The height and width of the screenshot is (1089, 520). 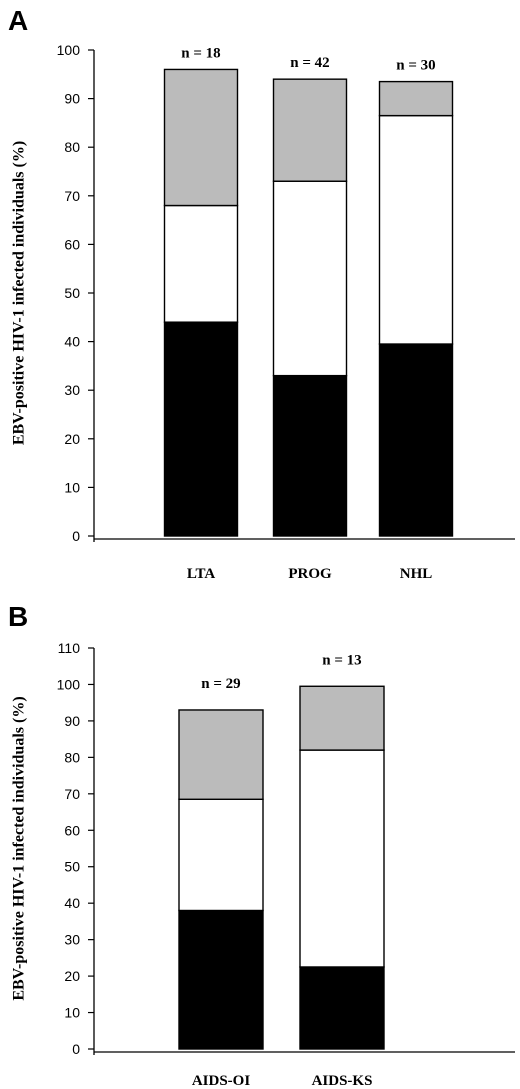 I want to click on n-label: n = 29, so click(x=220, y=684).